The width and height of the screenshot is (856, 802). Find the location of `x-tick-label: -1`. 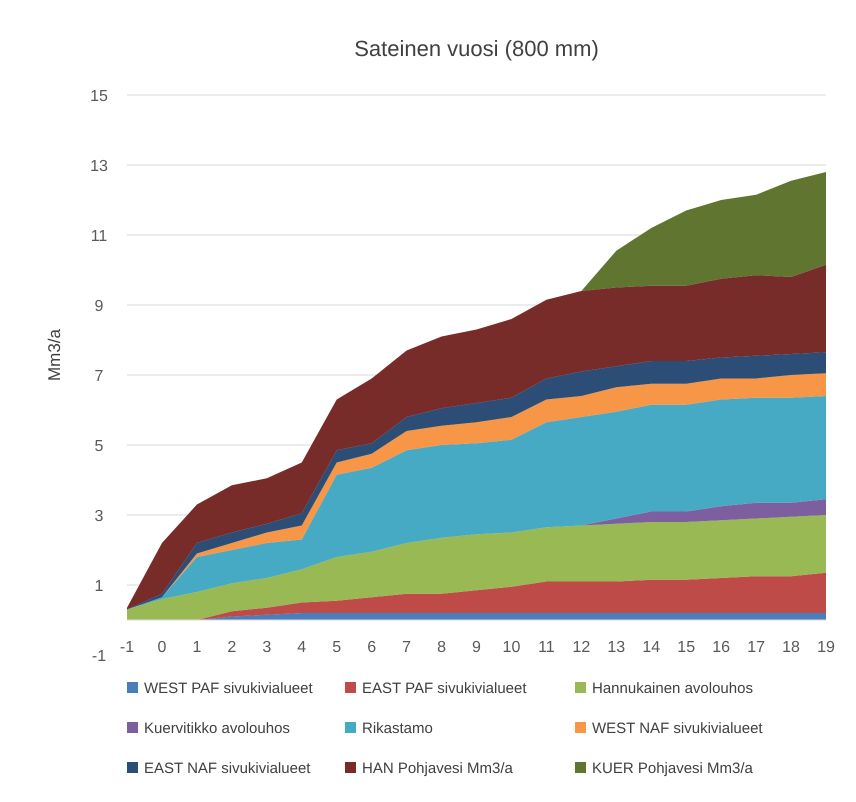

x-tick-label: -1 is located at coordinates (127, 647).